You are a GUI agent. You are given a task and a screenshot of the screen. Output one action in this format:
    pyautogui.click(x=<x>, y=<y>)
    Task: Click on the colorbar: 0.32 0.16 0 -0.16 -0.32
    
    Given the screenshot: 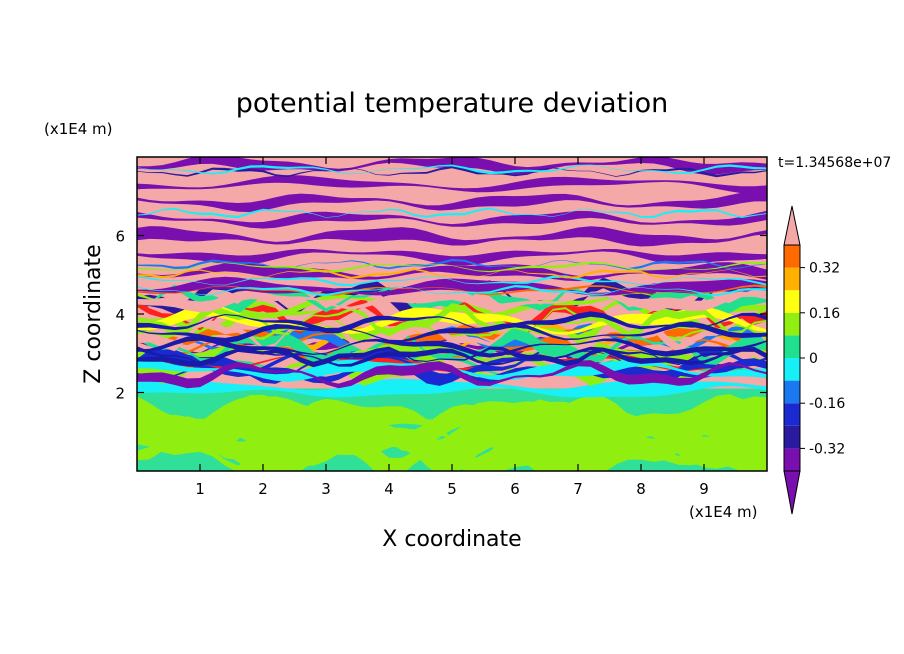 What is the action you would take?
    pyautogui.click(x=814, y=360)
    